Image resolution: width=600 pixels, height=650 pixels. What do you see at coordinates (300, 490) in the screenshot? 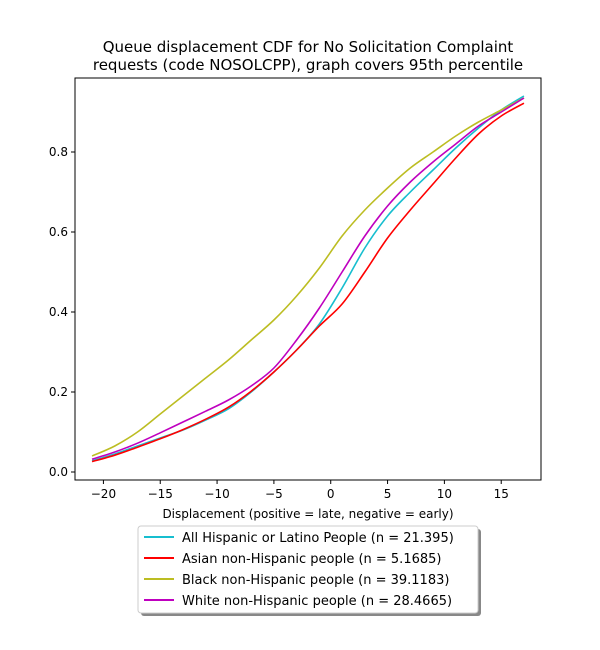
I see `x-axis: −20 −15 −10 −5 0 5 10 15` at bounding box center [300, 490].